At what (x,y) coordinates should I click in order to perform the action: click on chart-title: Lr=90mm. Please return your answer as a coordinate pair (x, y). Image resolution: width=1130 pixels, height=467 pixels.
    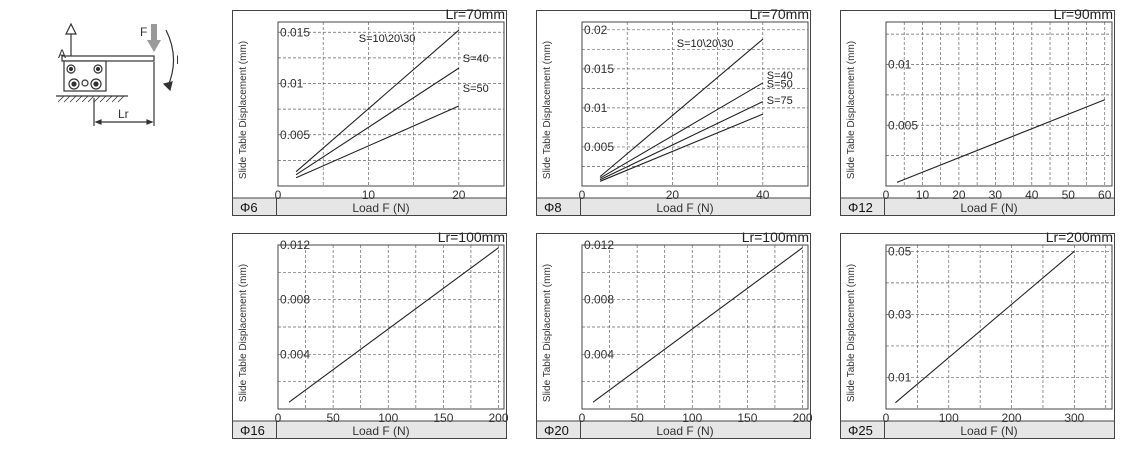
    Looking at the image, I should click on (1083, 14).